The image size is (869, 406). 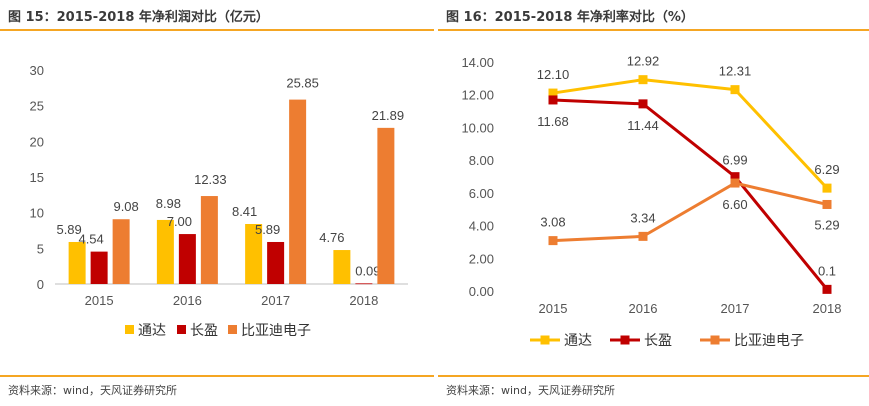 I want to click on y-tick-label: 25, so click(x=37, y=106).